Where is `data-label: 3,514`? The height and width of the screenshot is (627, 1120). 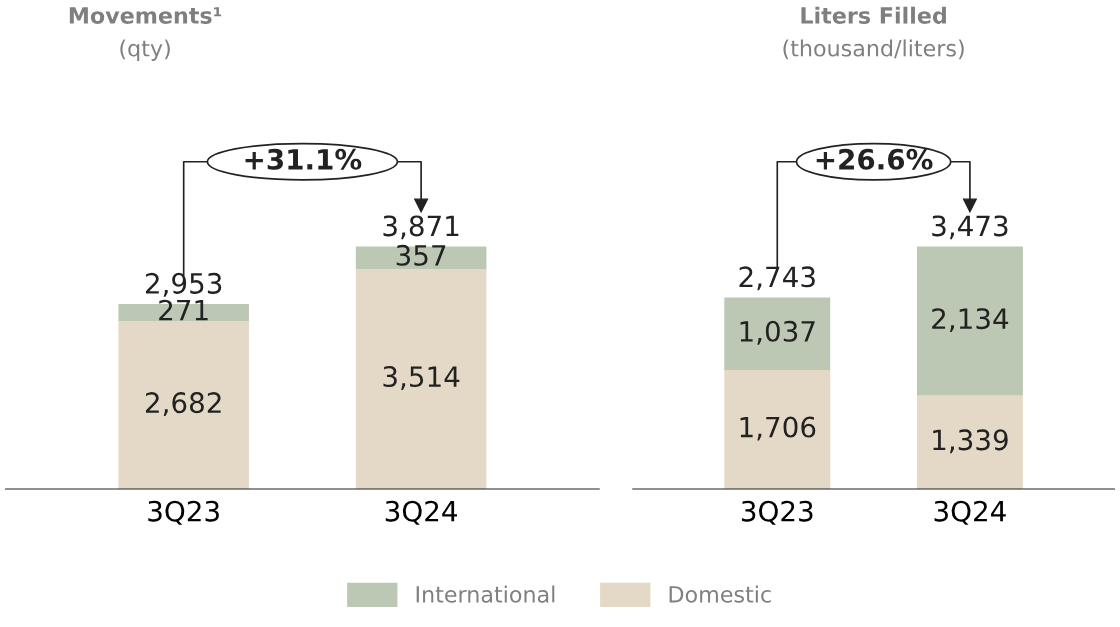 data-label: 3,514 is located at coordinates (421, 378).